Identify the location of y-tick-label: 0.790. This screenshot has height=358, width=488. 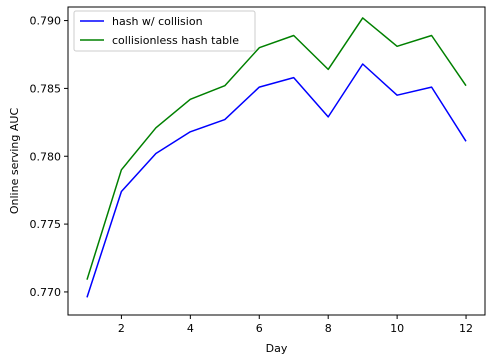
(46, 21).